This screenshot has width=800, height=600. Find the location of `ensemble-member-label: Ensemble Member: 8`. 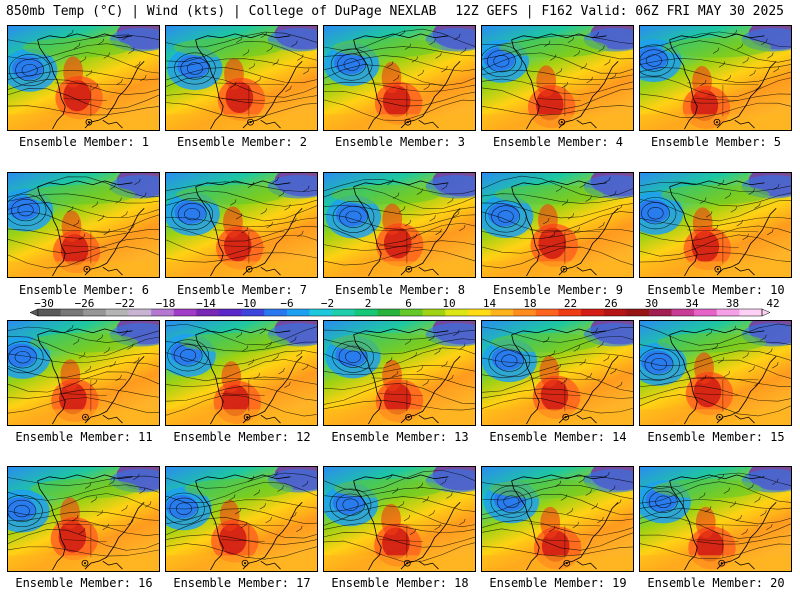

ensemble-member-label: Ensemble Member: 8 is located at coordinates (400, 290).